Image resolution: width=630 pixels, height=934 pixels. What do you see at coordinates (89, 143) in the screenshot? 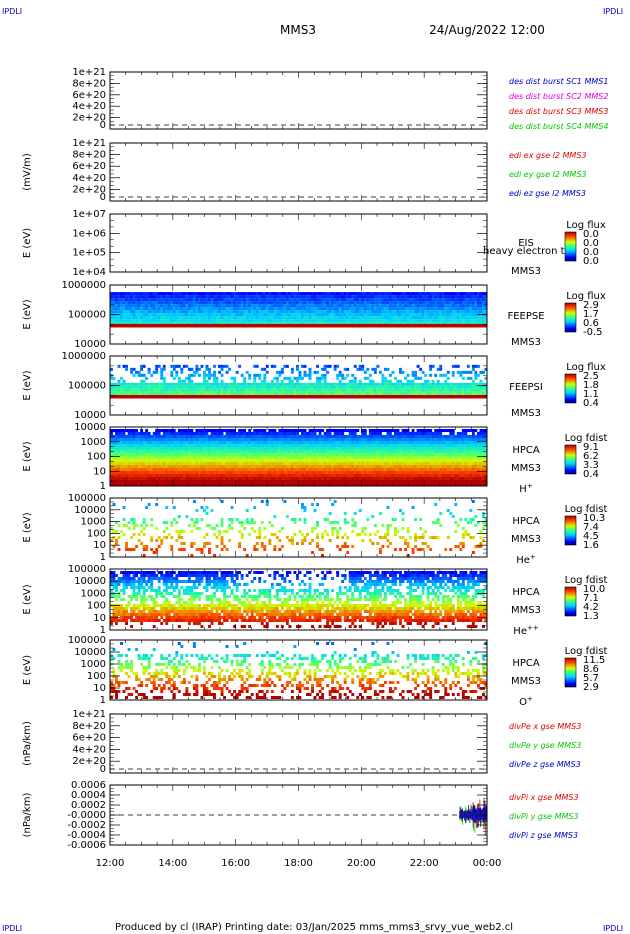
I see `y-tick-label: 1e+21` at bounding box center [89, 143].